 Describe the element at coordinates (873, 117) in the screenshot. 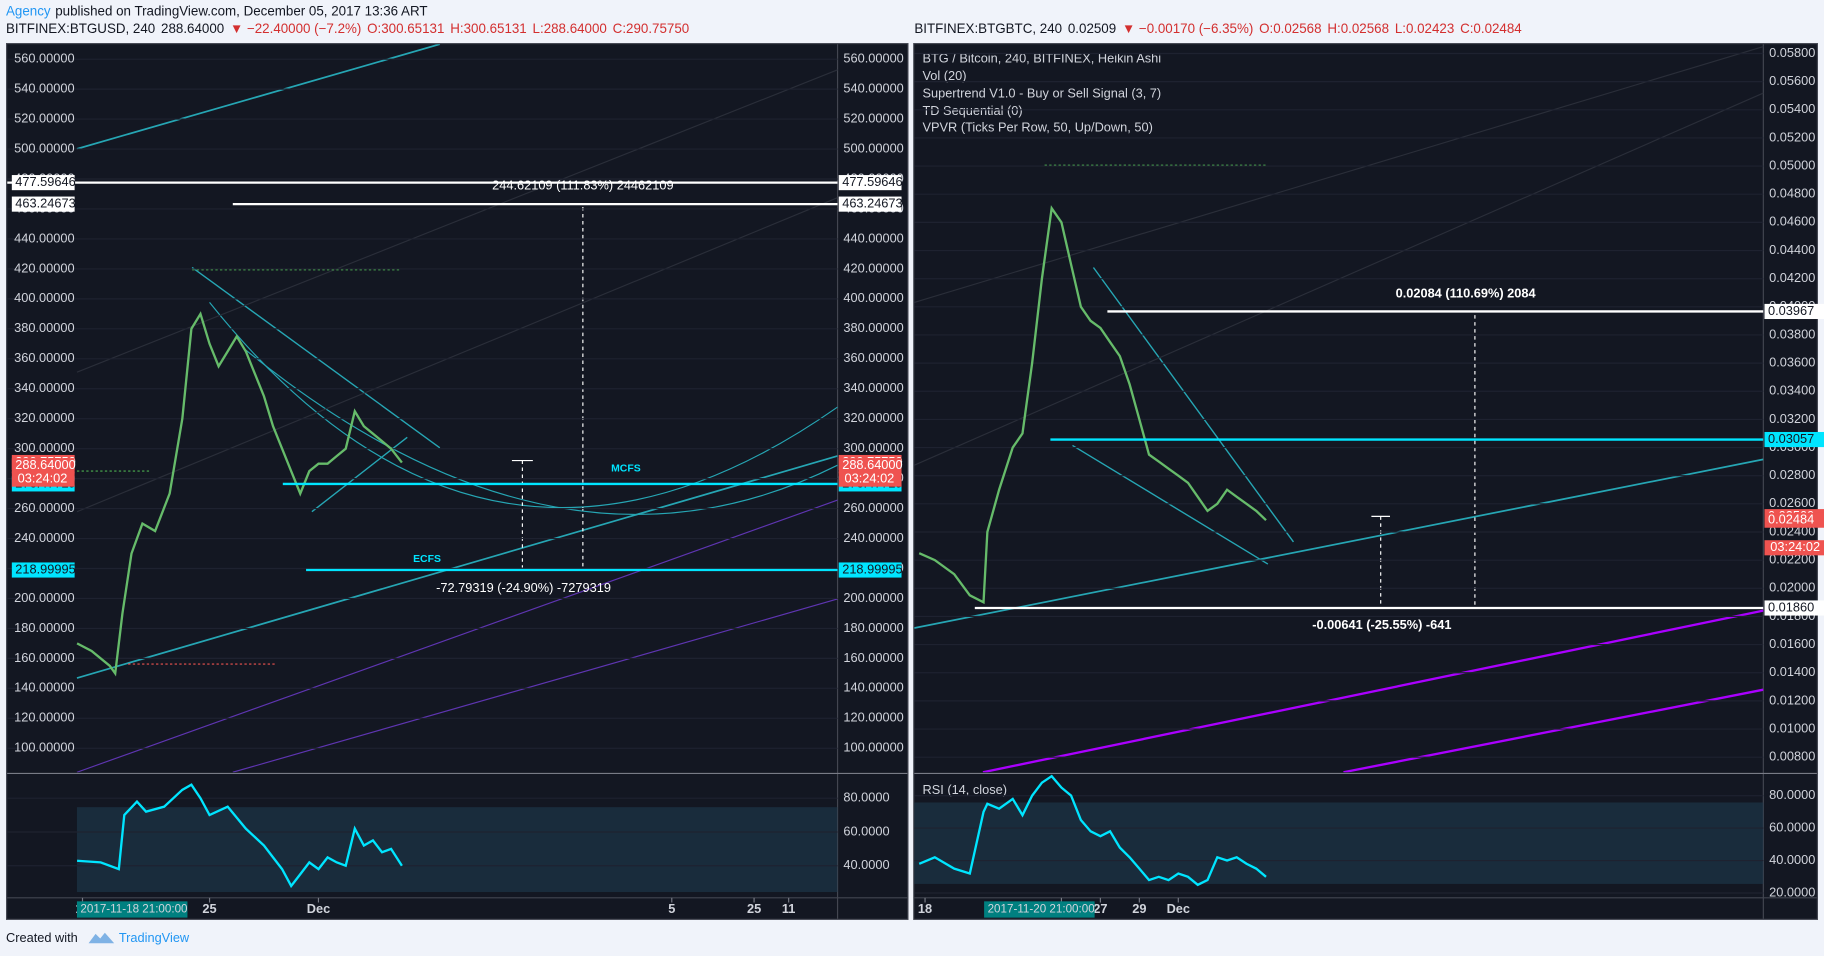

I see `y-tick-label: 520.00000` at that location.